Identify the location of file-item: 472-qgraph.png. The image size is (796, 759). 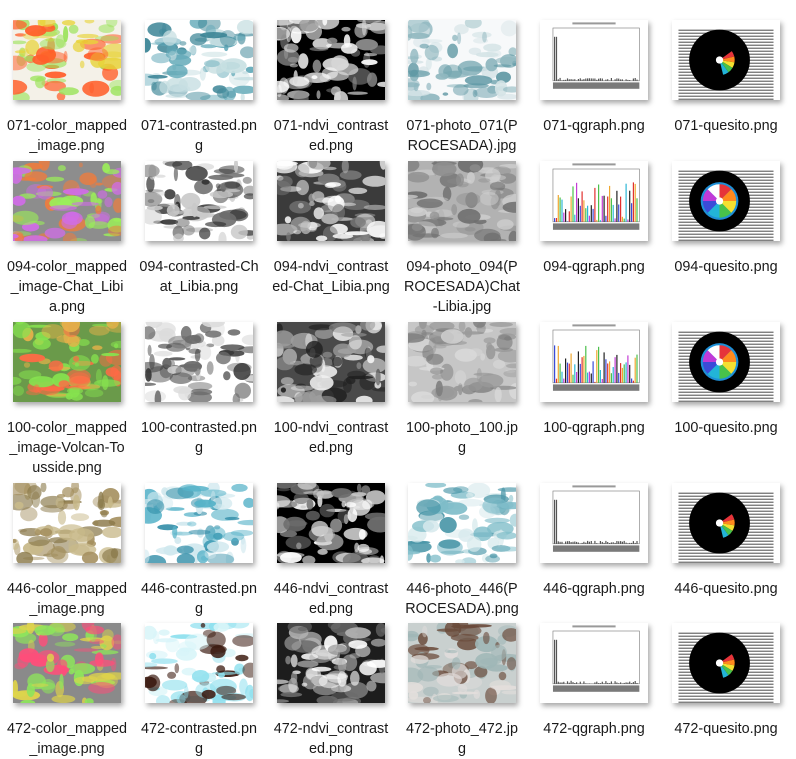
(594, 676).